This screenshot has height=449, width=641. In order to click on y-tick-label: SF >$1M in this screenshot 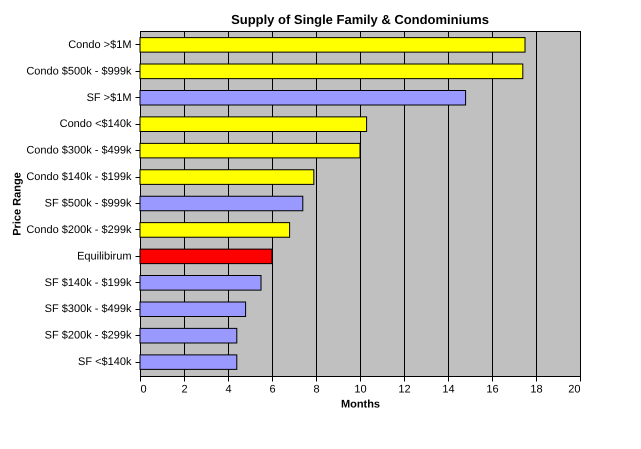, I will do `click(109, 98)`.